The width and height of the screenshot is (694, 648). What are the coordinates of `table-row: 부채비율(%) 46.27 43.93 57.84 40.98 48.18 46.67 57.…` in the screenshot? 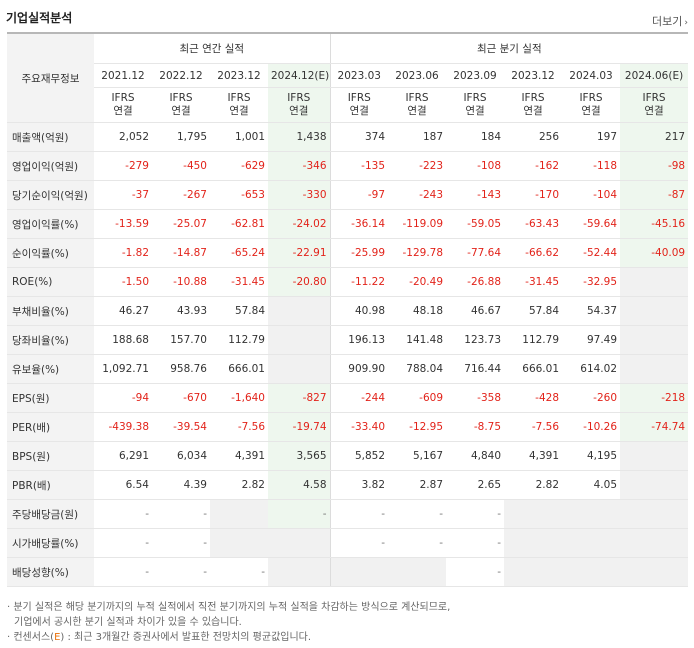 It's located at (348, 311).